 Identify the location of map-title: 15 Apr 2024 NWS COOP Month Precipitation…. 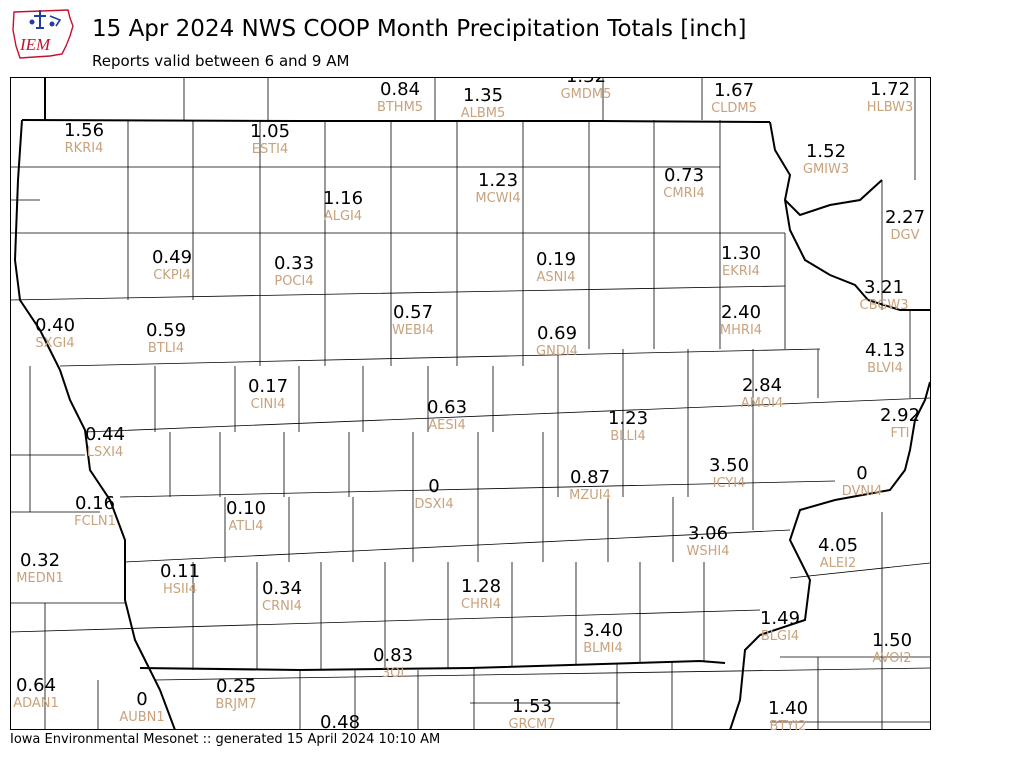
(419, 29).